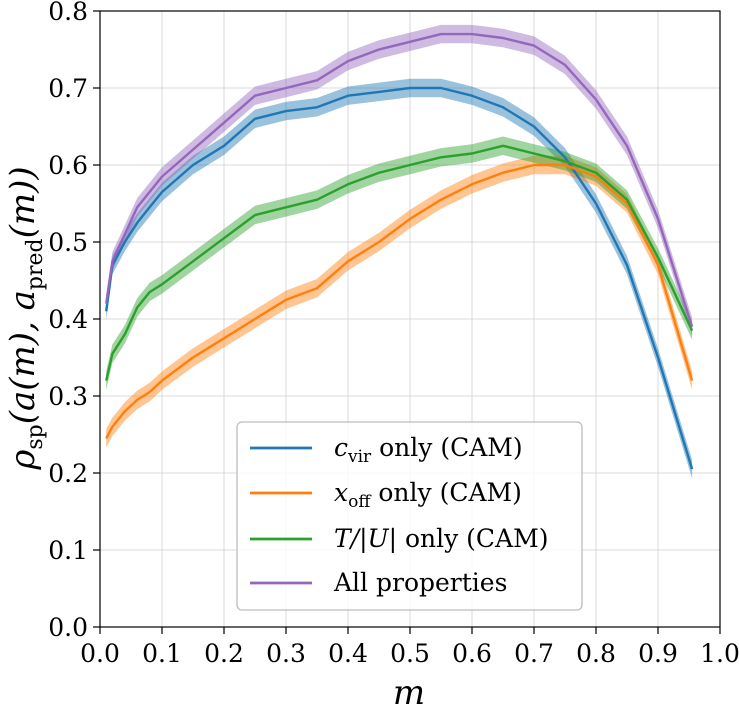 This screenshot has width=739, height=714. Describe the element at coordinates (428, 495) in the screenshot. I see `legend-entry-xoff: xoff only (CAM)` at that location.